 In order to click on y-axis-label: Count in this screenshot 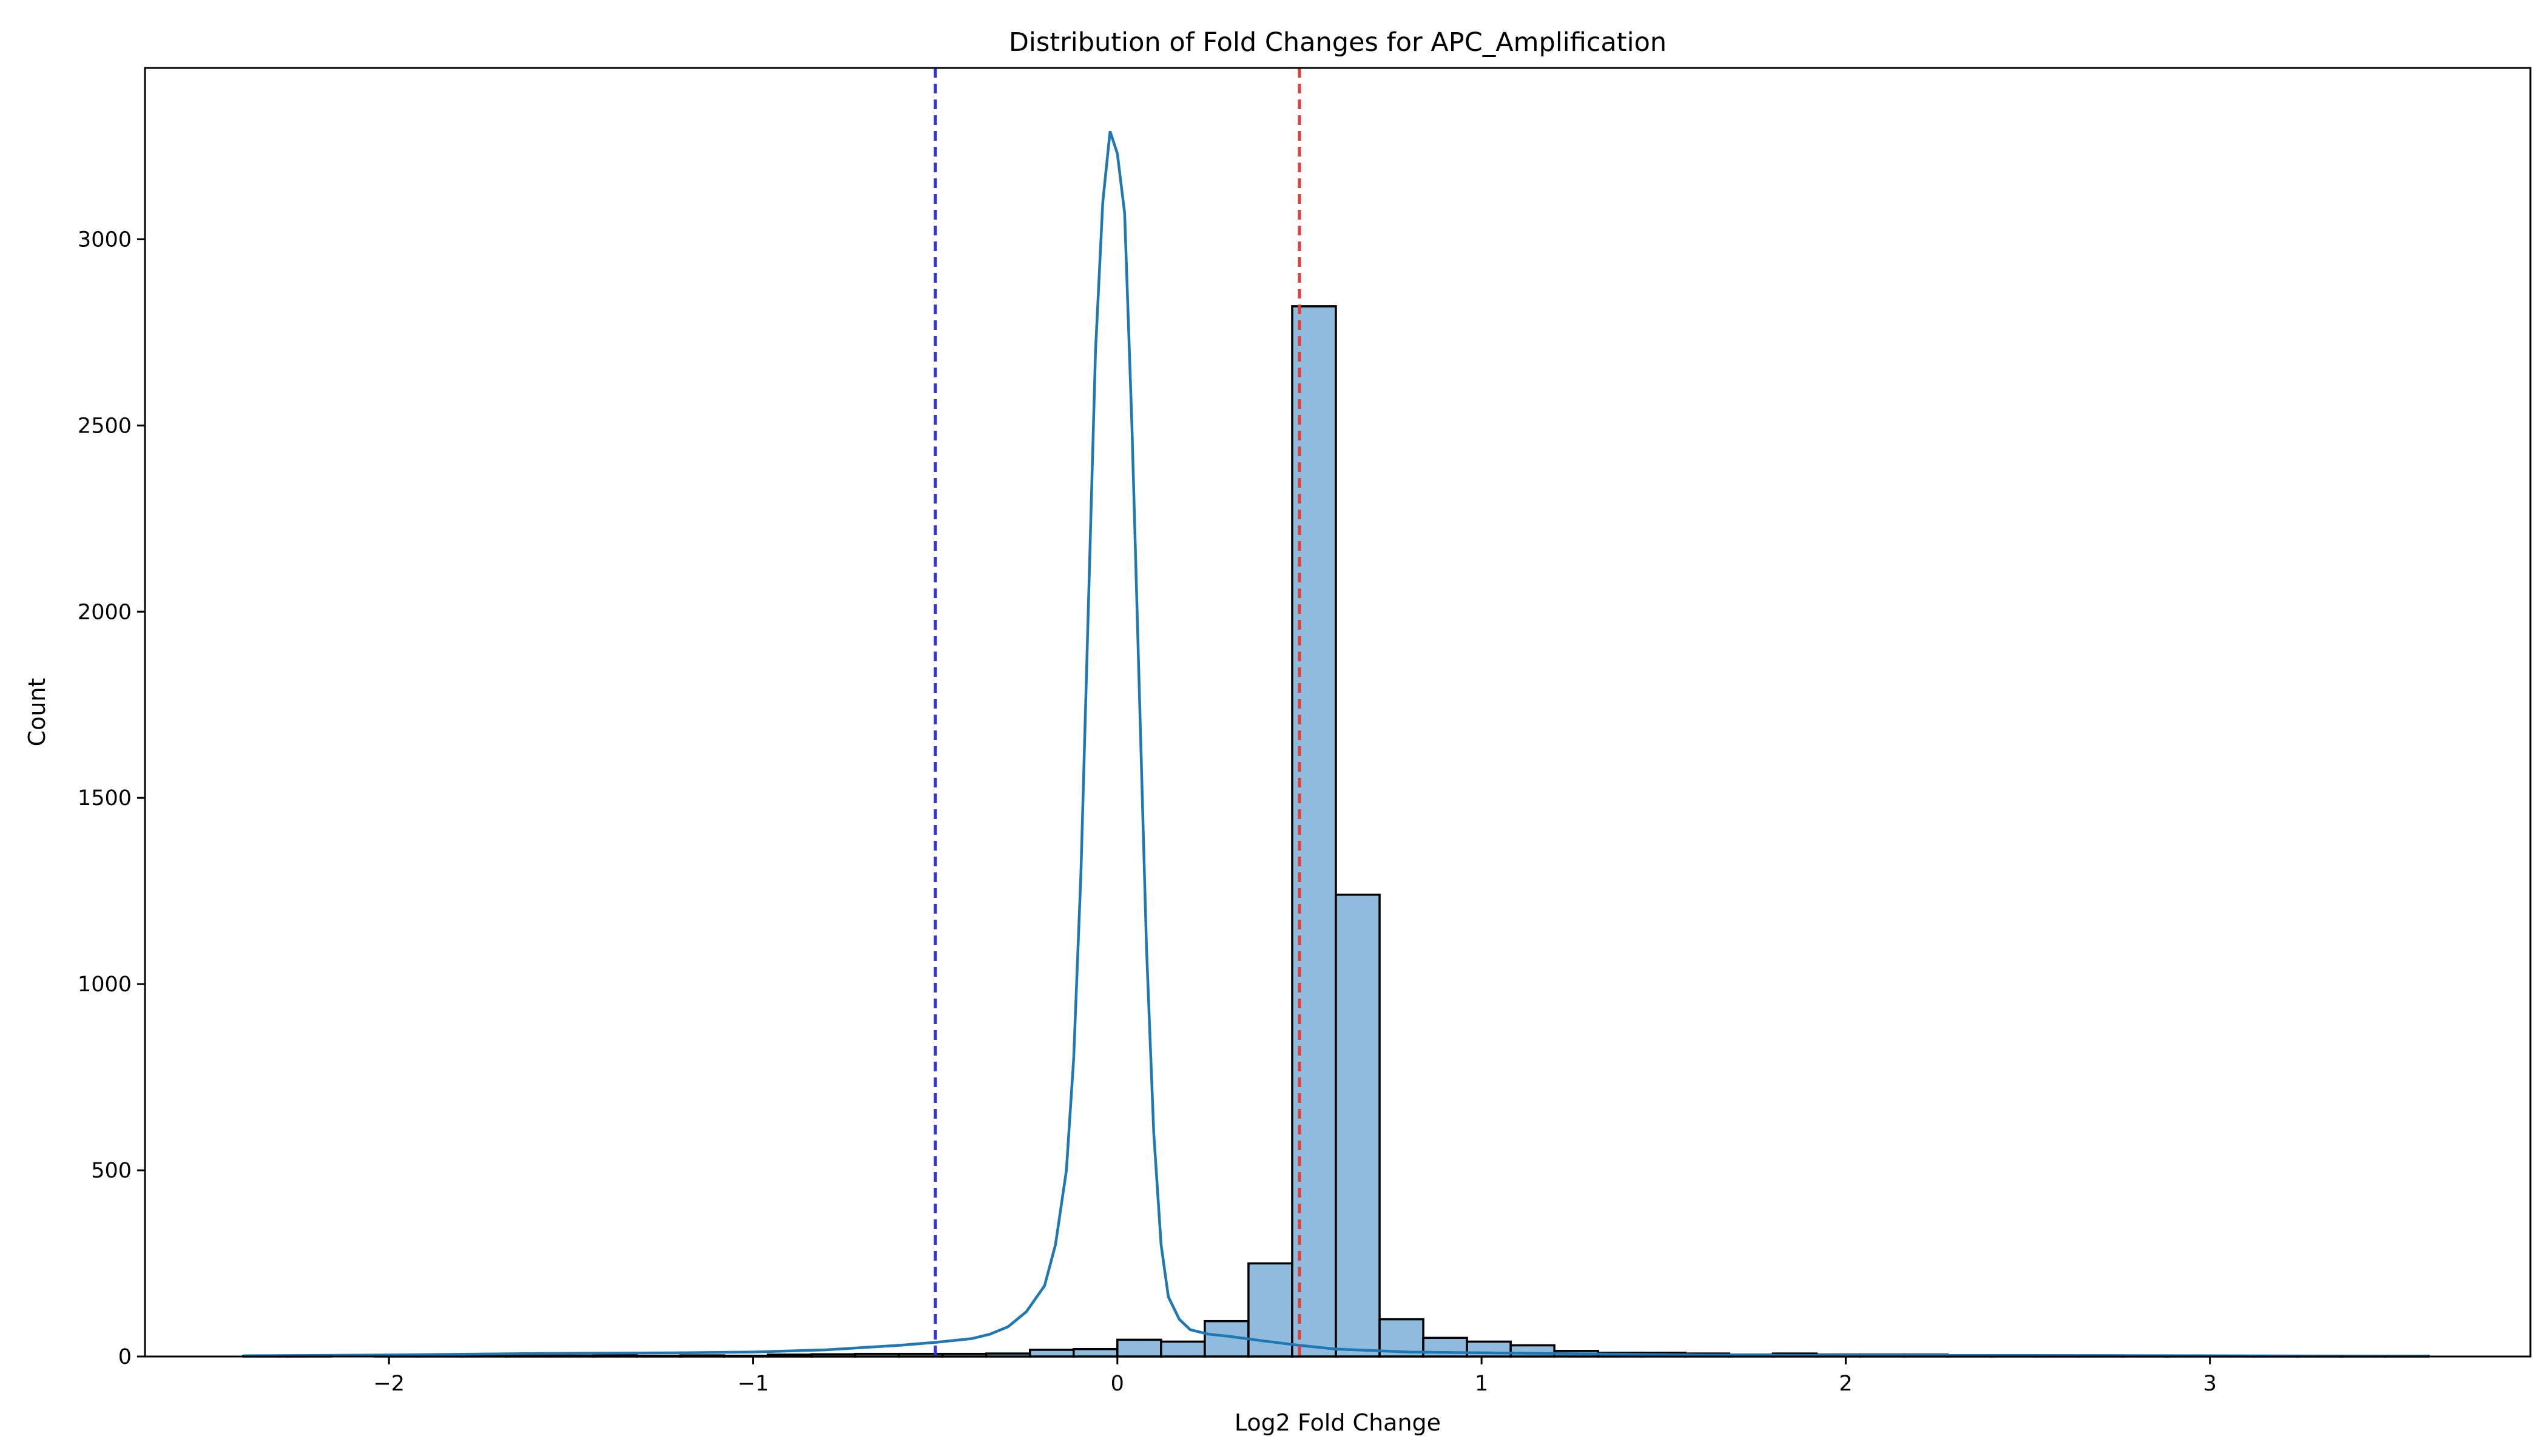, I will do `click(37, 712)`.